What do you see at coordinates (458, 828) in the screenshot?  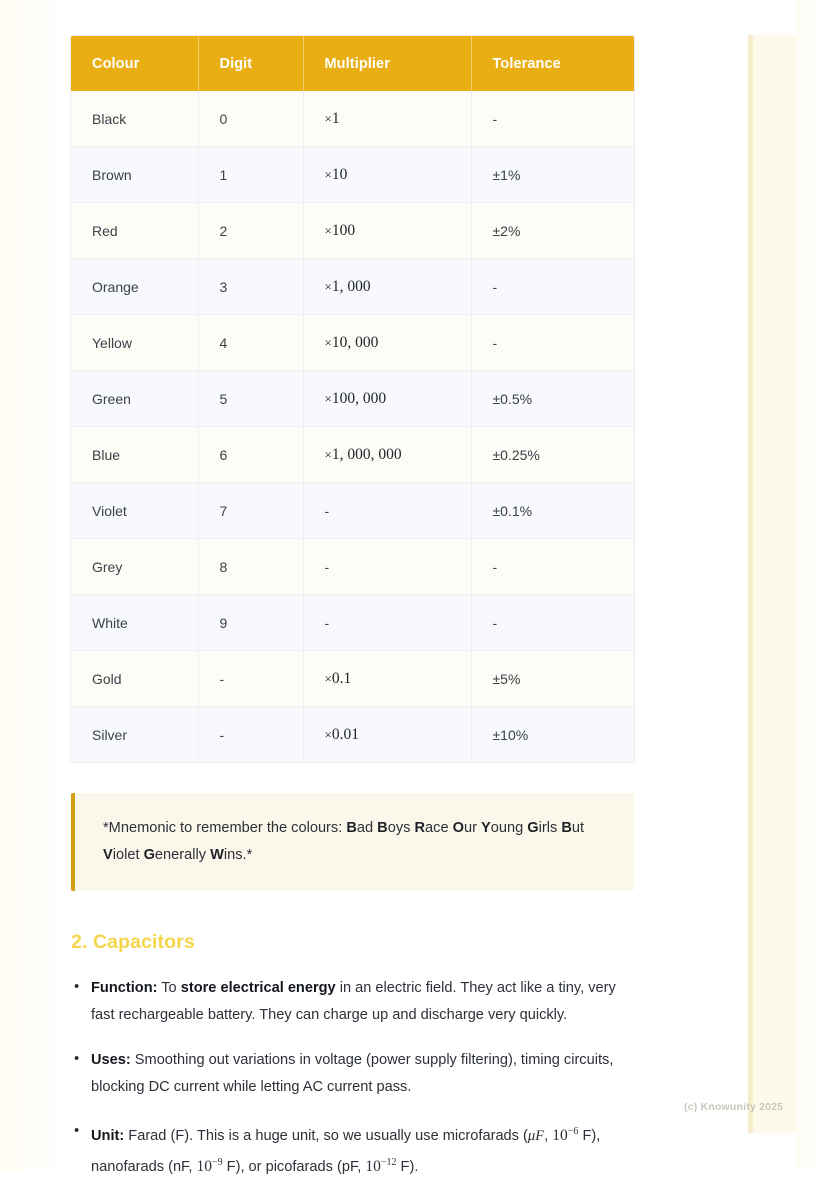 I see `mnemonic-initial: O` at bounding box center [458, 828].